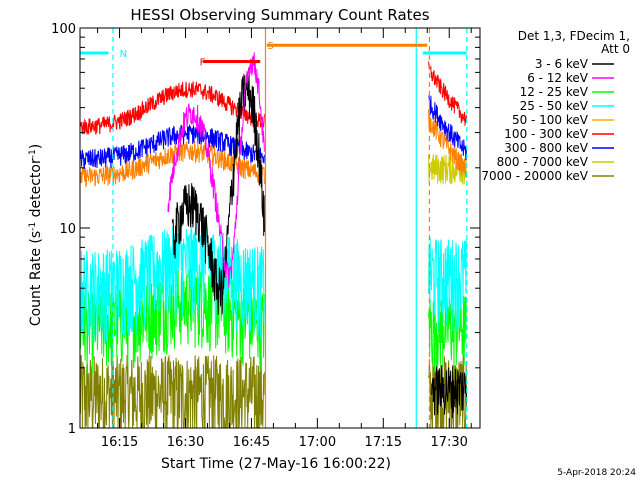 This screenshot has height=480, width=640. What do you see at coordinates (36, 190) in the screenshot?
I see `y-axis-label-mid: detector` at bounding box center [36, 190].